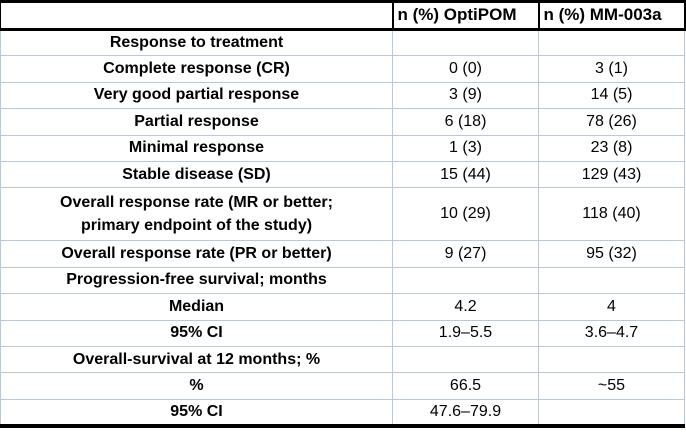 This screenshot has width=686, height=436. I want to click on optipom-value: 15 (44), so click(465, 174).